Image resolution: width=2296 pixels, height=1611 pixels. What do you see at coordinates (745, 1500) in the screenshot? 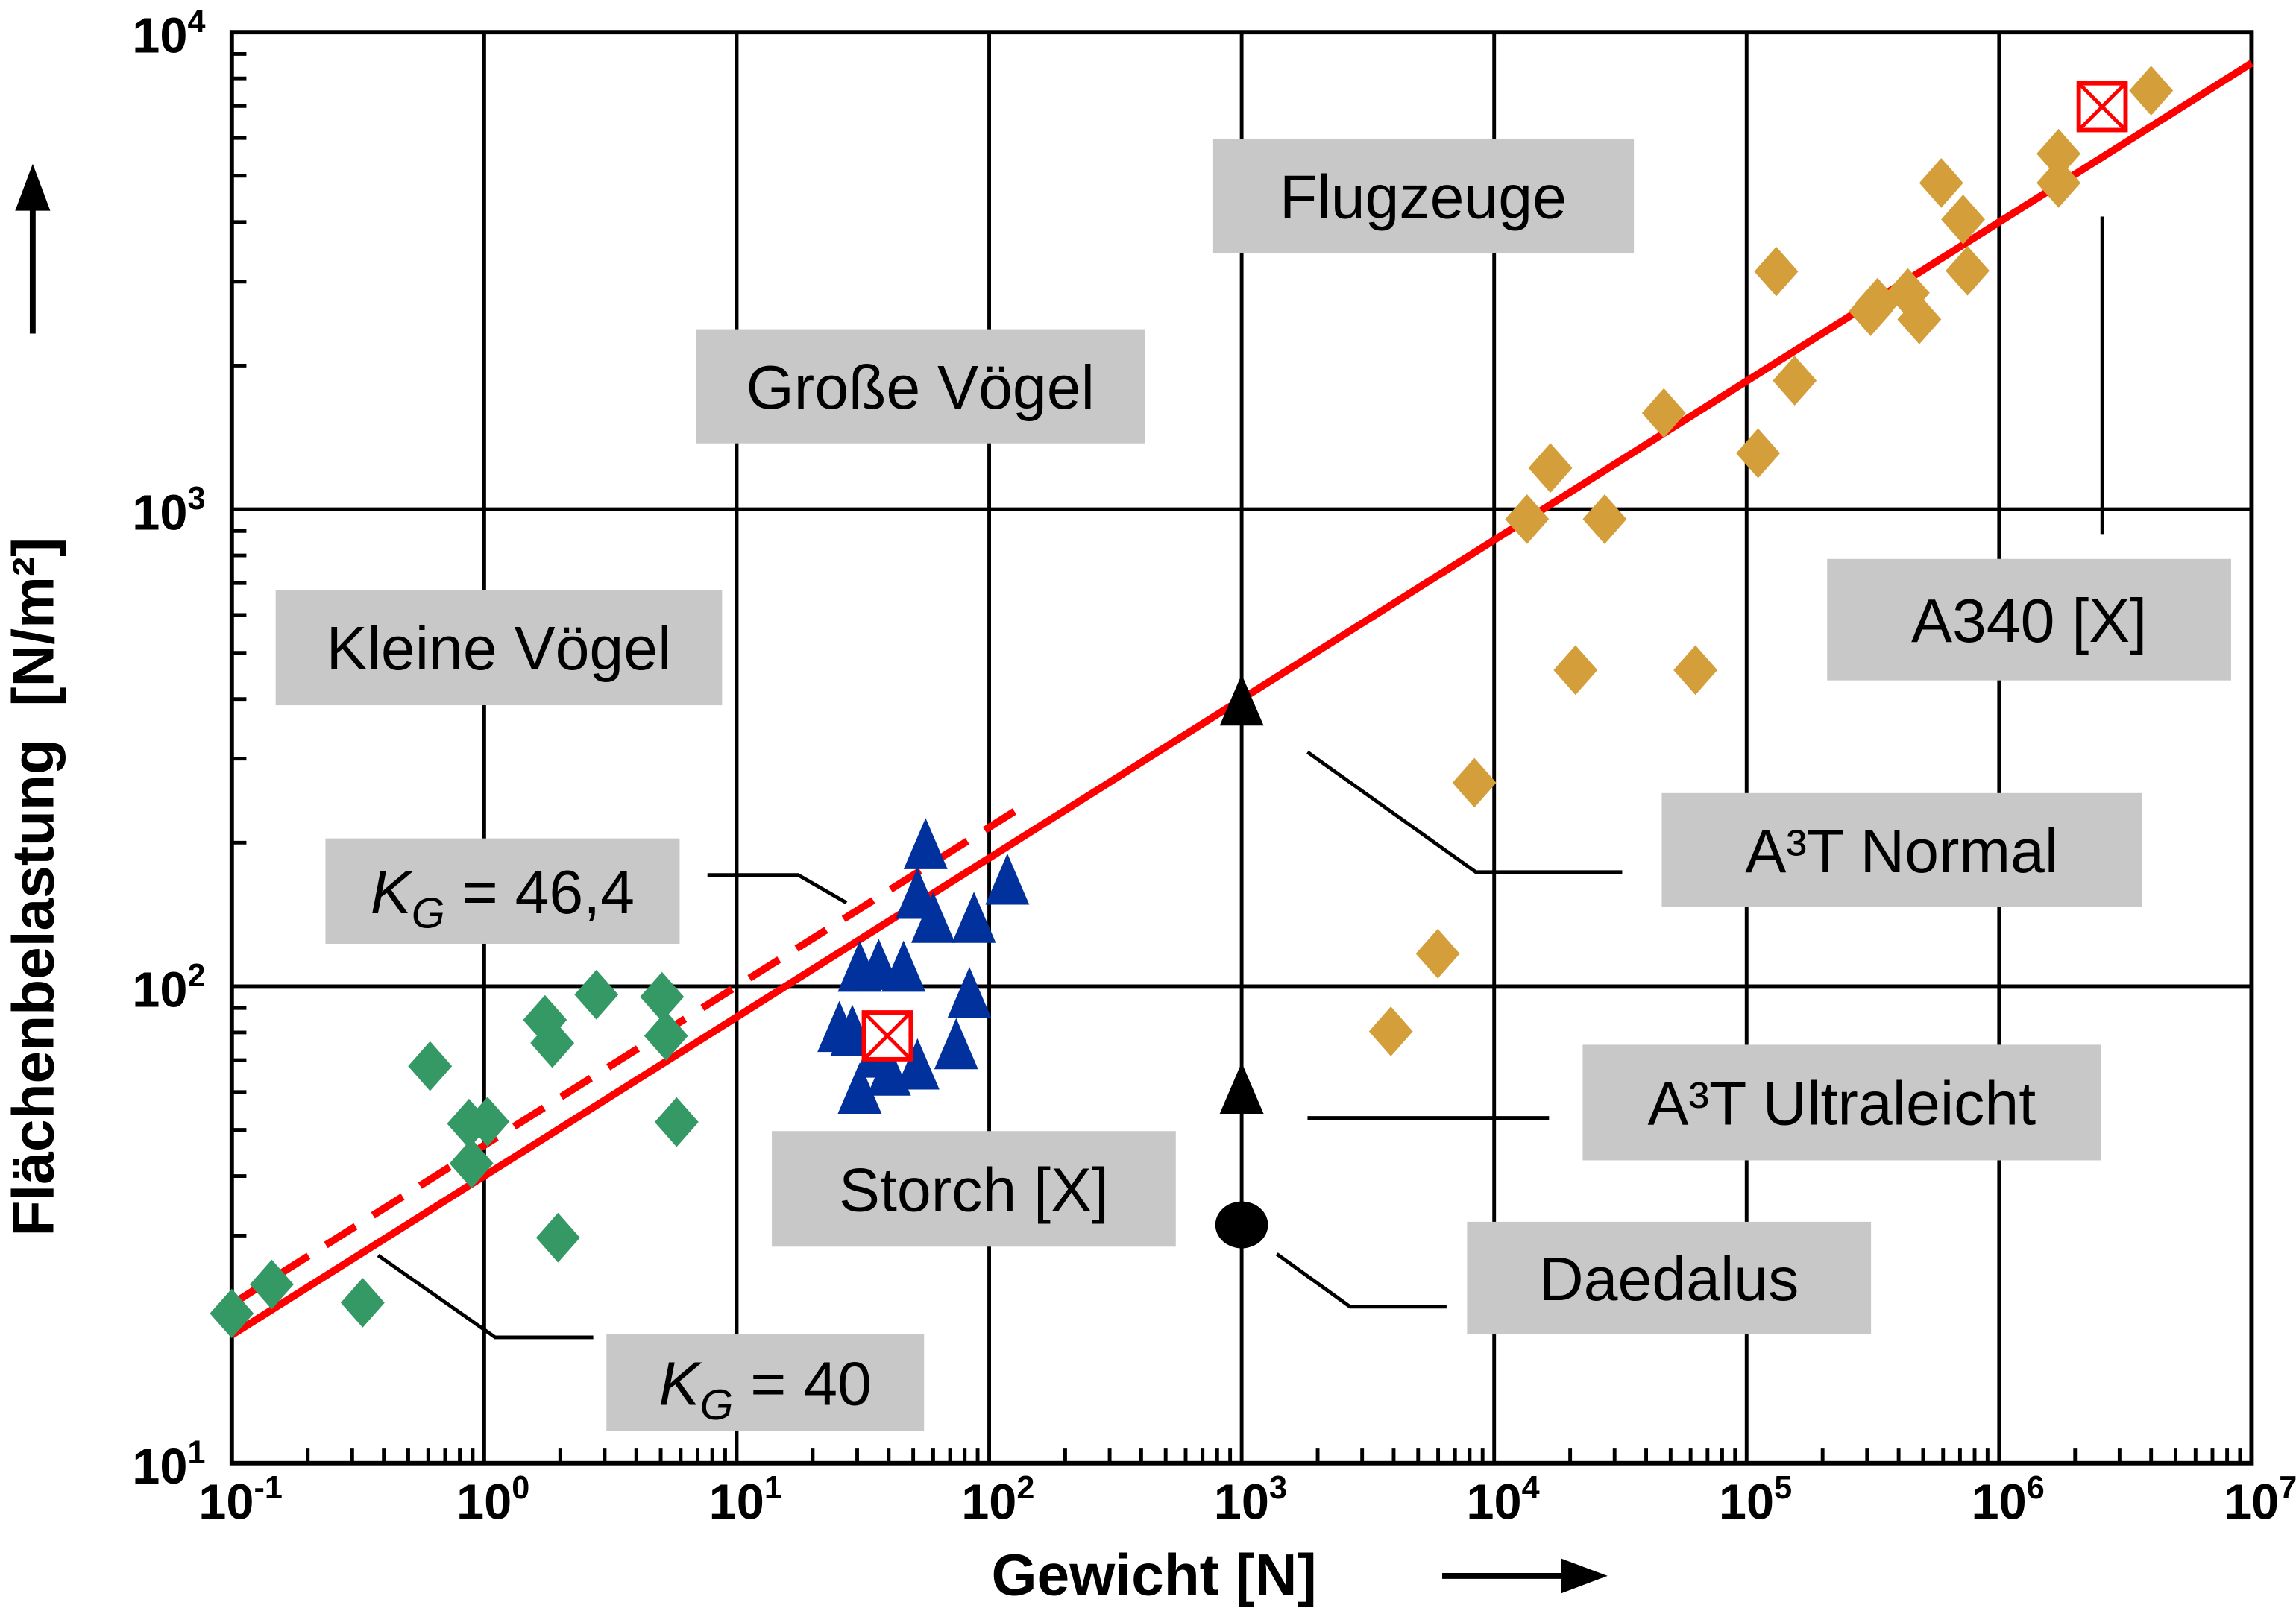
I see `x-tick-label: 10¹` at bounding box center [745, 1500].